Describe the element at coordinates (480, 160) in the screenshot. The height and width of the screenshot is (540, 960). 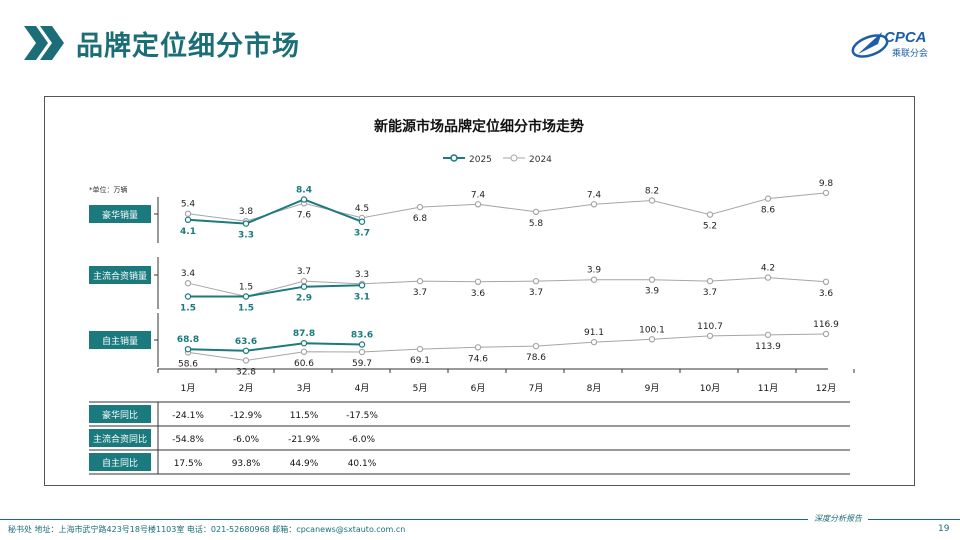
I see `legend-label-2025: 2025` at that location.